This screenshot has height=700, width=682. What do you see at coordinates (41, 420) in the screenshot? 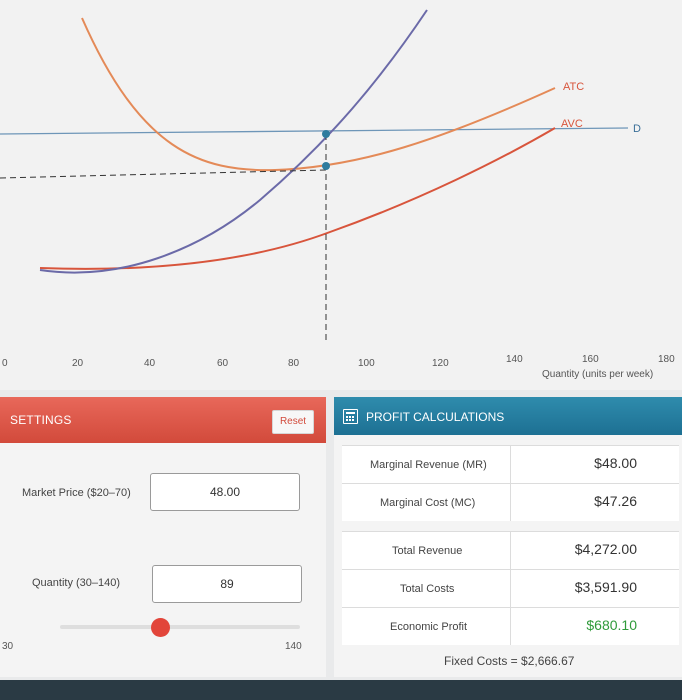
I see `settings-title: SETTINGS` at bounding box center [41, 420].